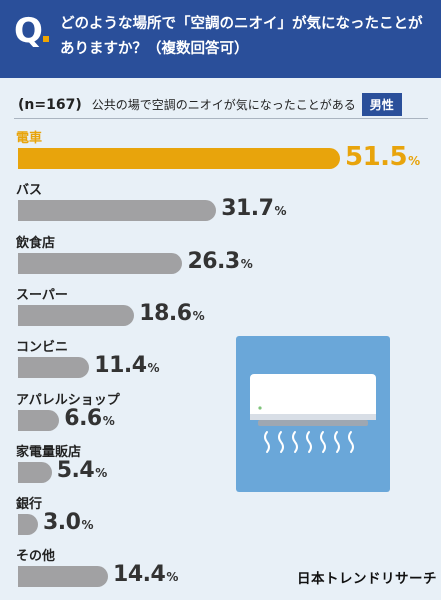 The image size is (441, 600). I want to click on category-label: アパレルショップ, so click(68, 400).